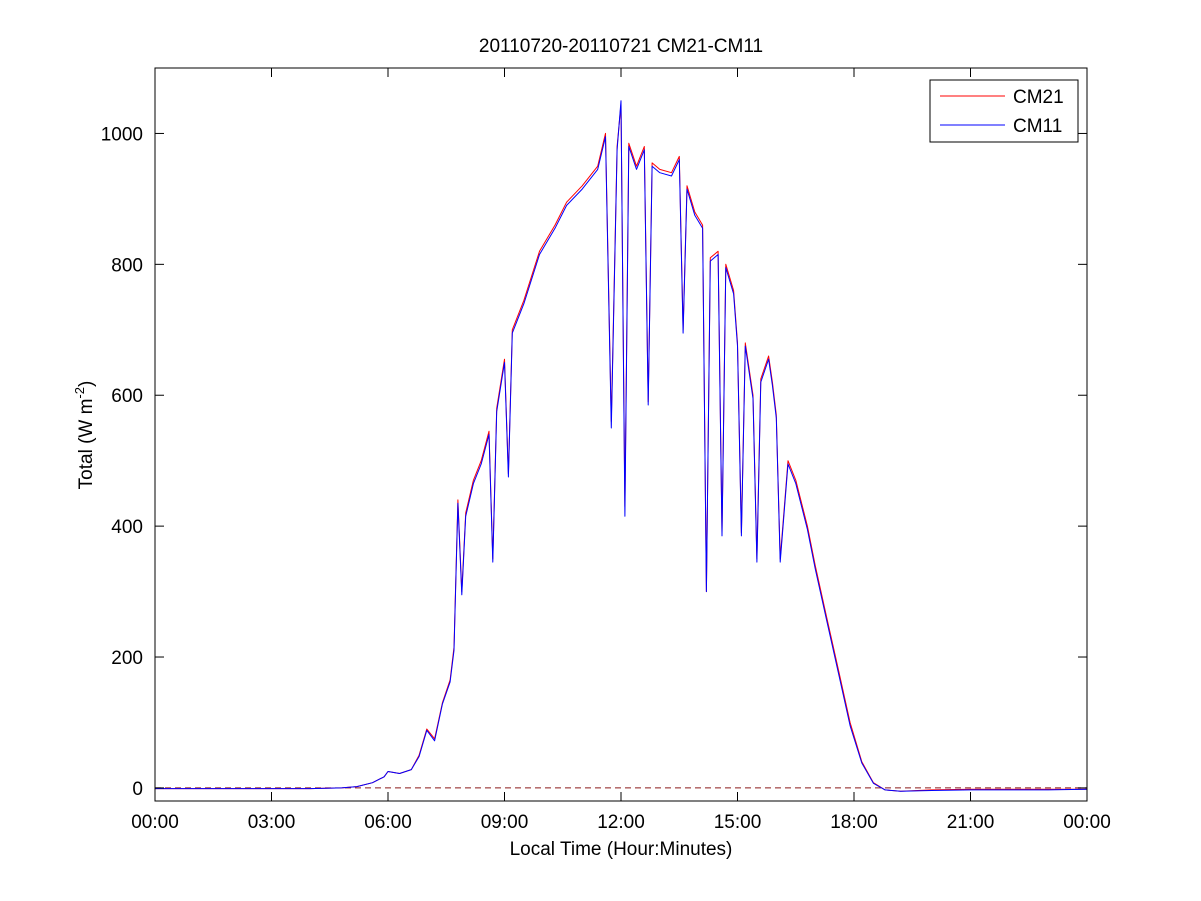 Image resolution: width=1201 pixels, height=901 pixels. Describe the element at coordinates (79, 393) in the screenshot. I see `y-axis-label-superscript: -2` at that location.